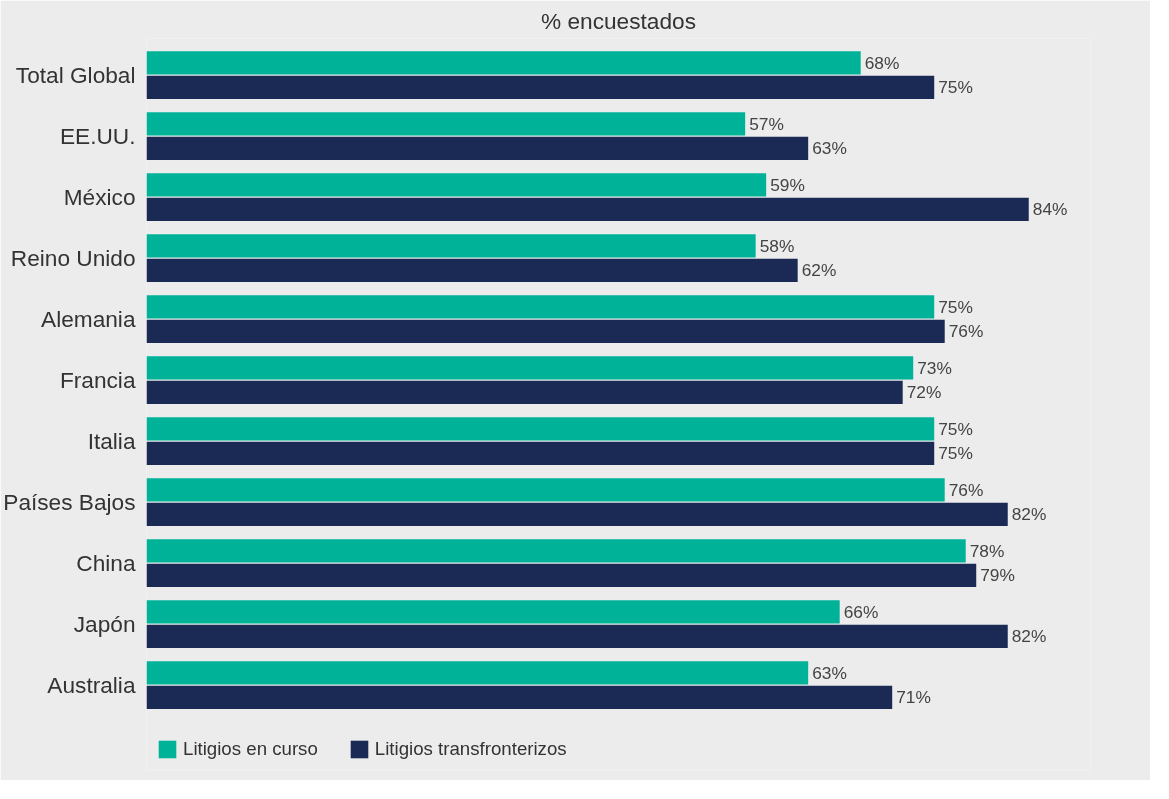  Describe the element at coordinates (88, 319) in the screenshot. I see `y-tick-label: Alemania` at that location.